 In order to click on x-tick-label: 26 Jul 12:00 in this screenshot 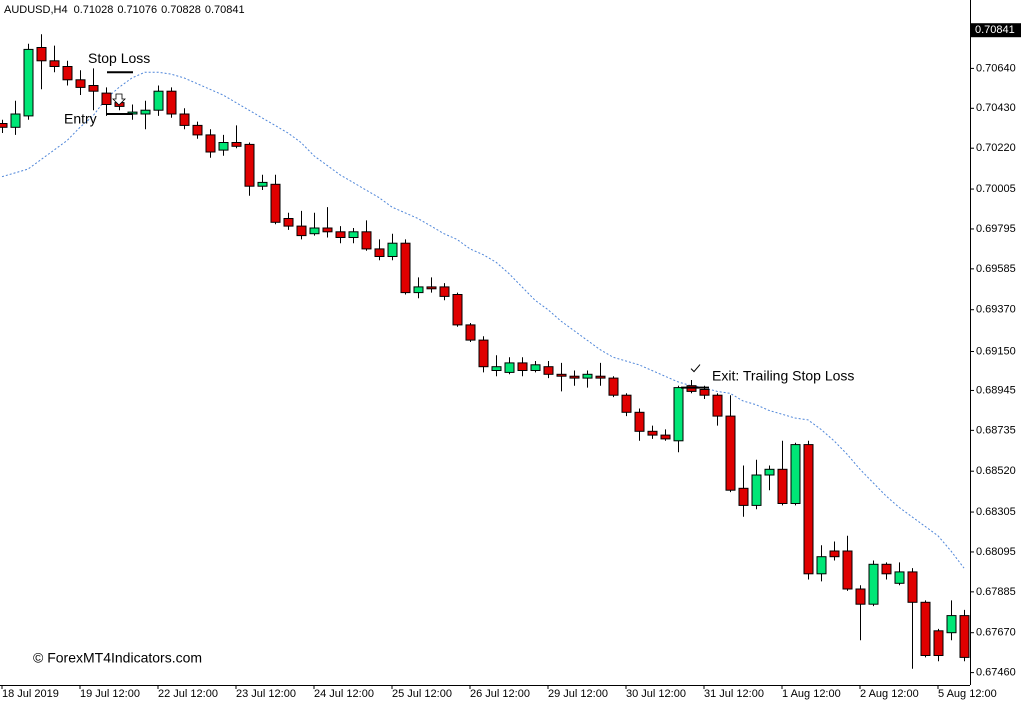, I will do `click(500, 694)`.